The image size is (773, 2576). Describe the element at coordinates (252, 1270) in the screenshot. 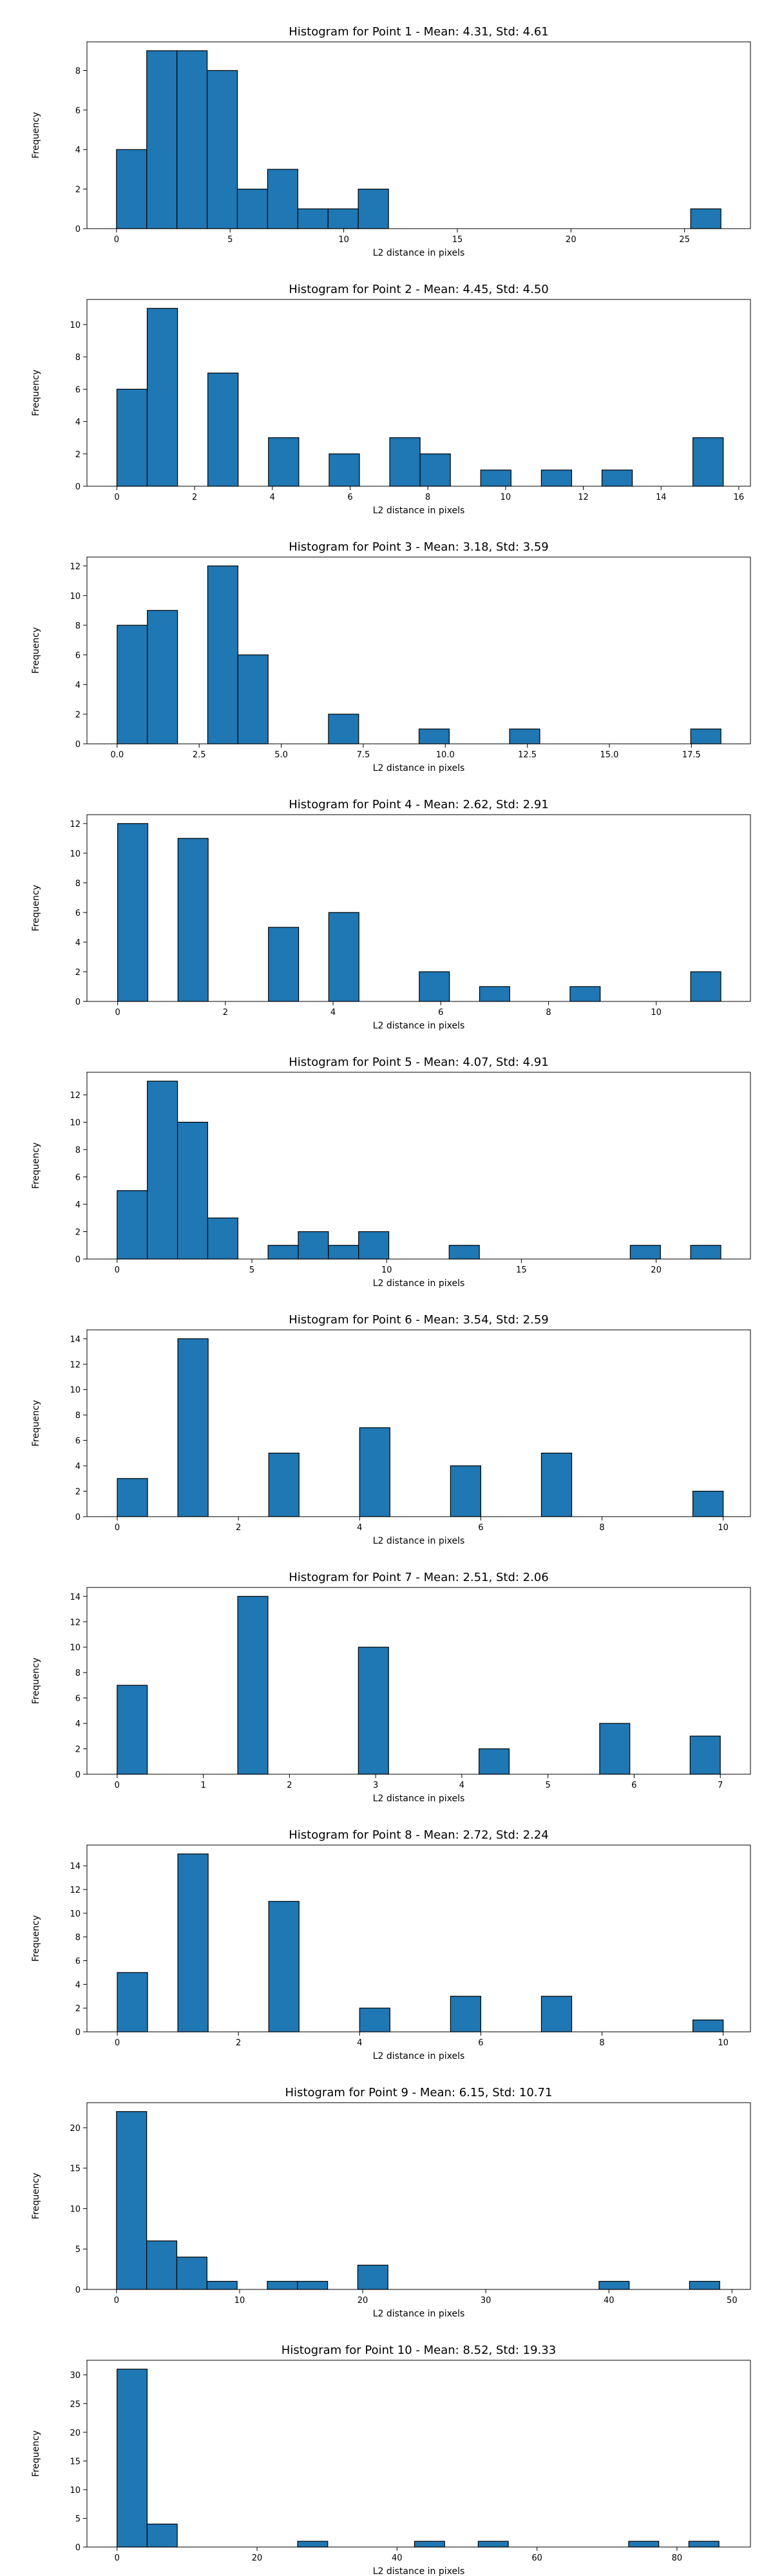

I see `x-tick-label: 5` at that location.